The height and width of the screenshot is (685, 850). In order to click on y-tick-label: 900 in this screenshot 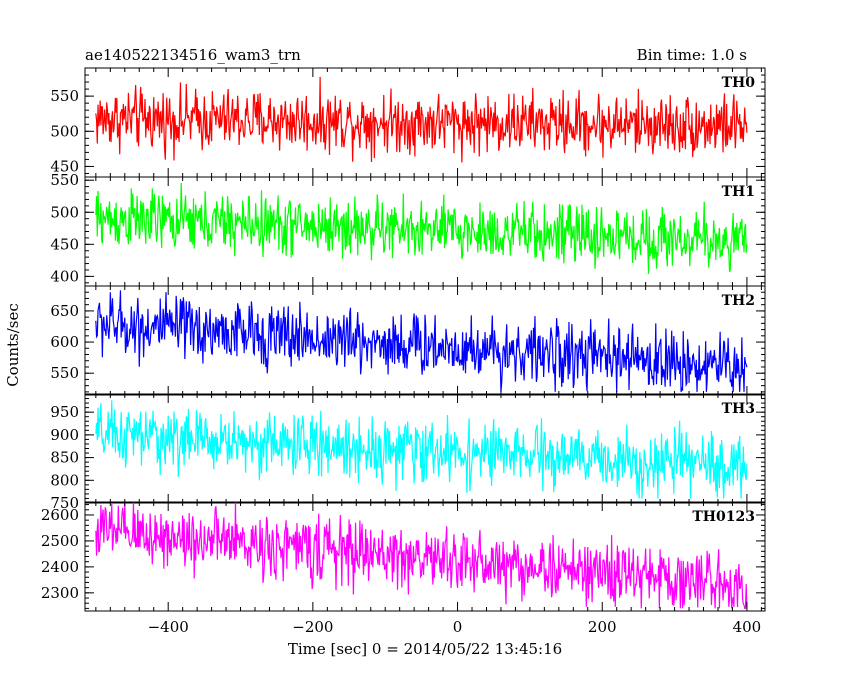, I will do `click(64, 435)`.